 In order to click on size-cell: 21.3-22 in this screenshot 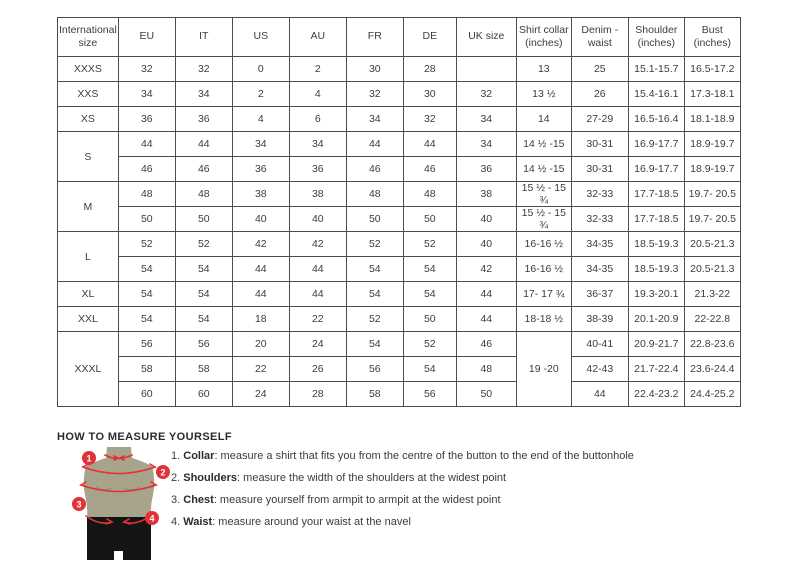, I will do `click(712, 294)`.